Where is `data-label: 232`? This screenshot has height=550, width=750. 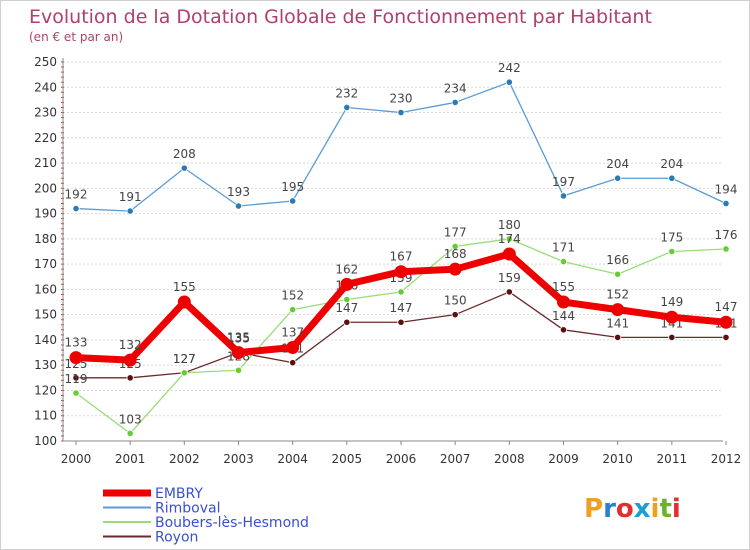 data-label: 232 is located at coordinates (346, 93).